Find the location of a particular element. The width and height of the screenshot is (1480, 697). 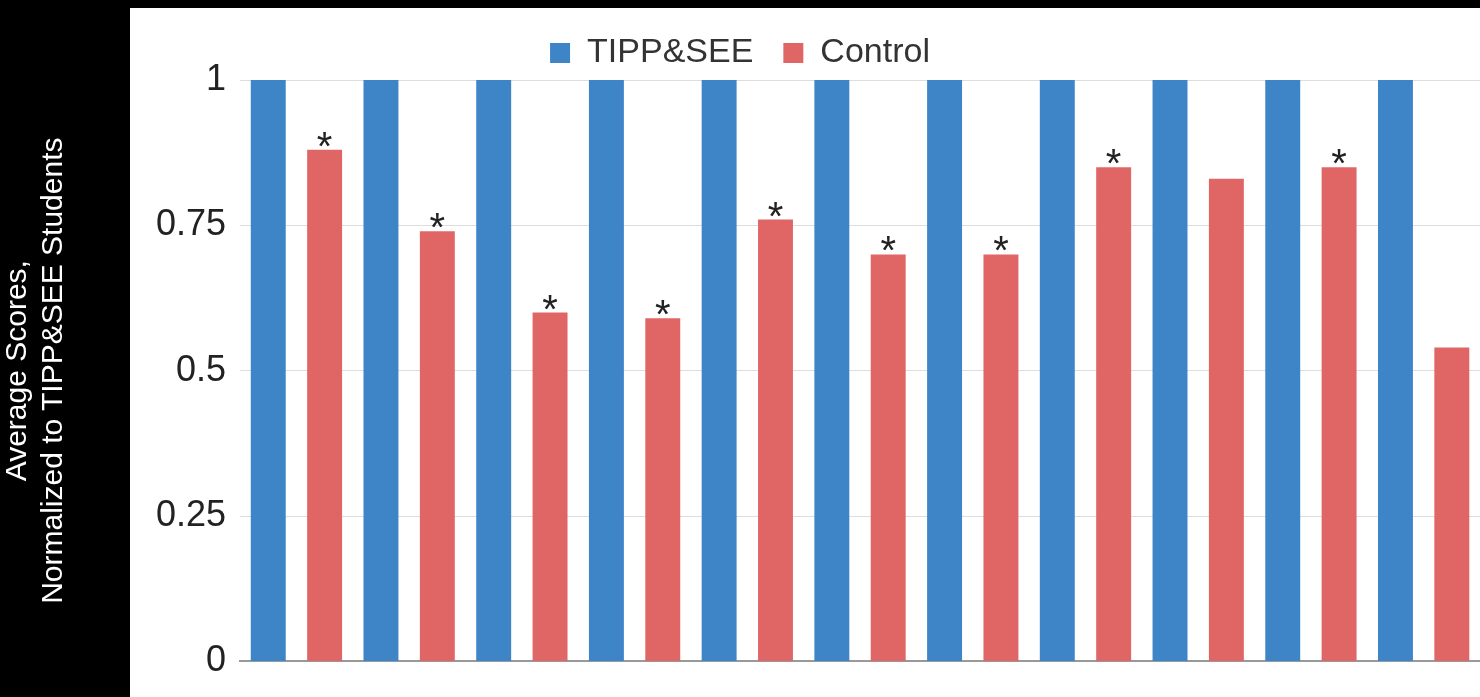

y-tick-label: 0 is located at coordinates (216, 659).